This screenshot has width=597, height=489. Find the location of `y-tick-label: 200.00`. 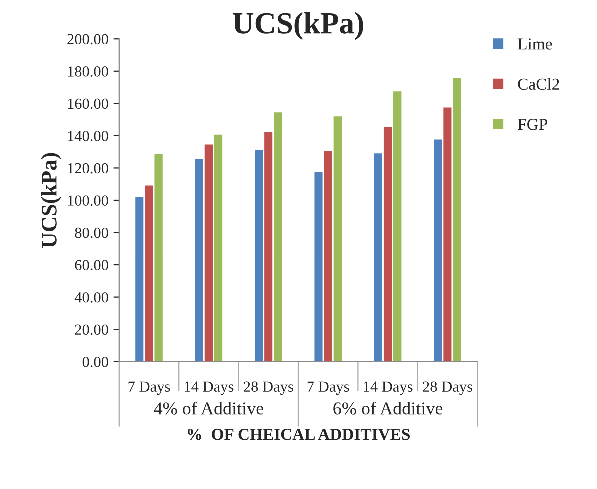

y-tick-label: 200.00 is located at coordinates (88, 39).